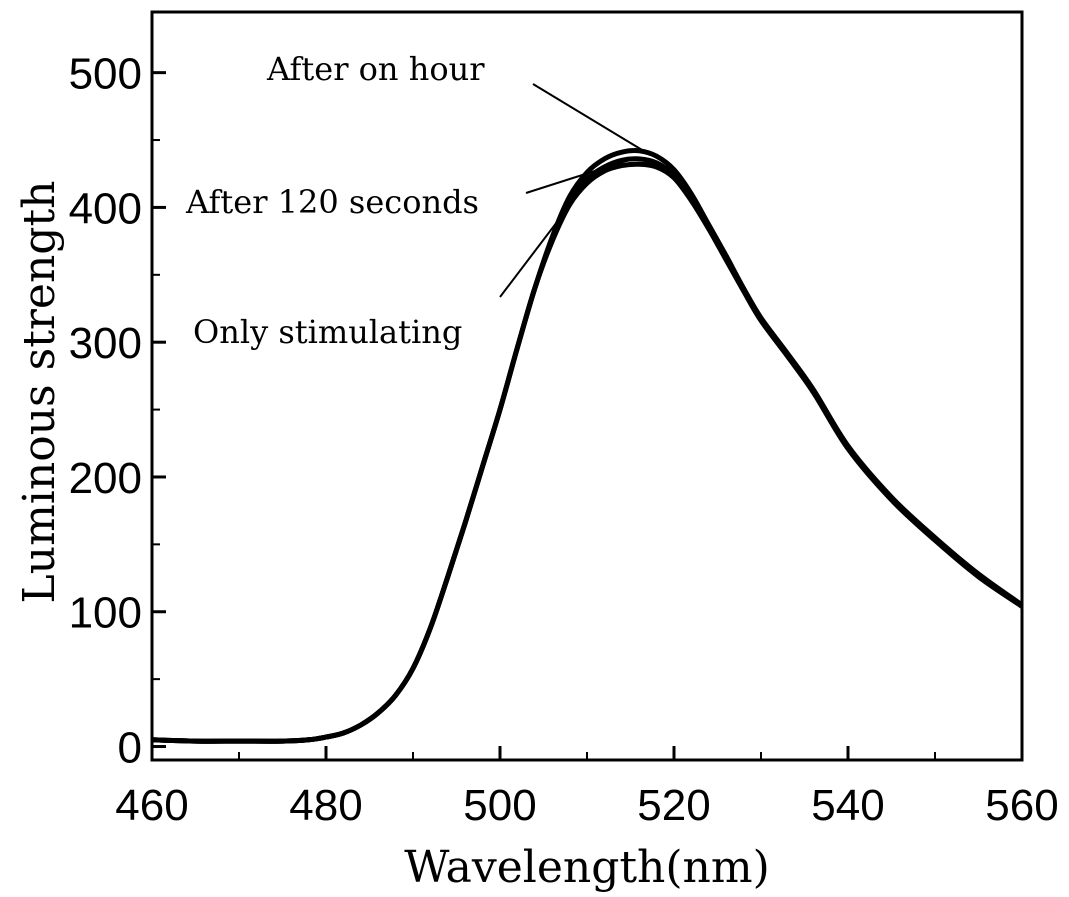 This screenshot has height=897, width=1069. What do you see at coordinates (105, 613) in the screenshot?
I see `y-tick-label: 100` at bounding box center [105, 613].